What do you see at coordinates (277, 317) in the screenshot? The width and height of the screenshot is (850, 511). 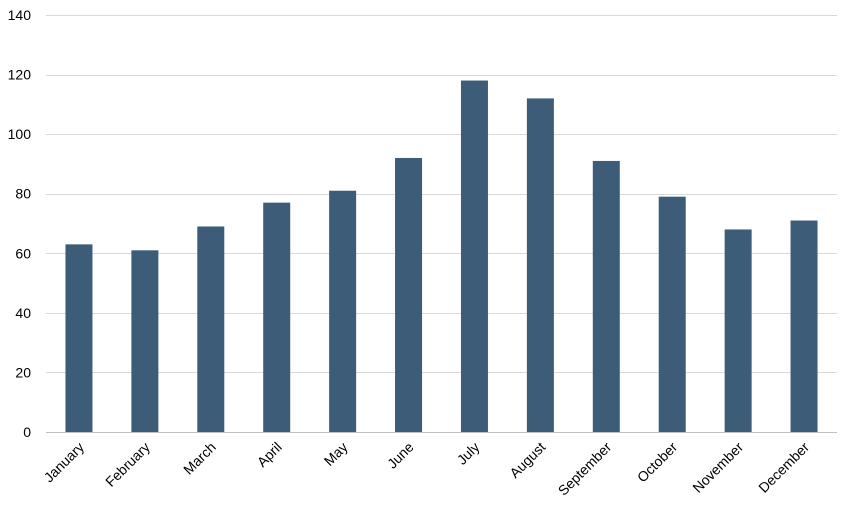 I see `bar-april` at bounding box center [277, 317].